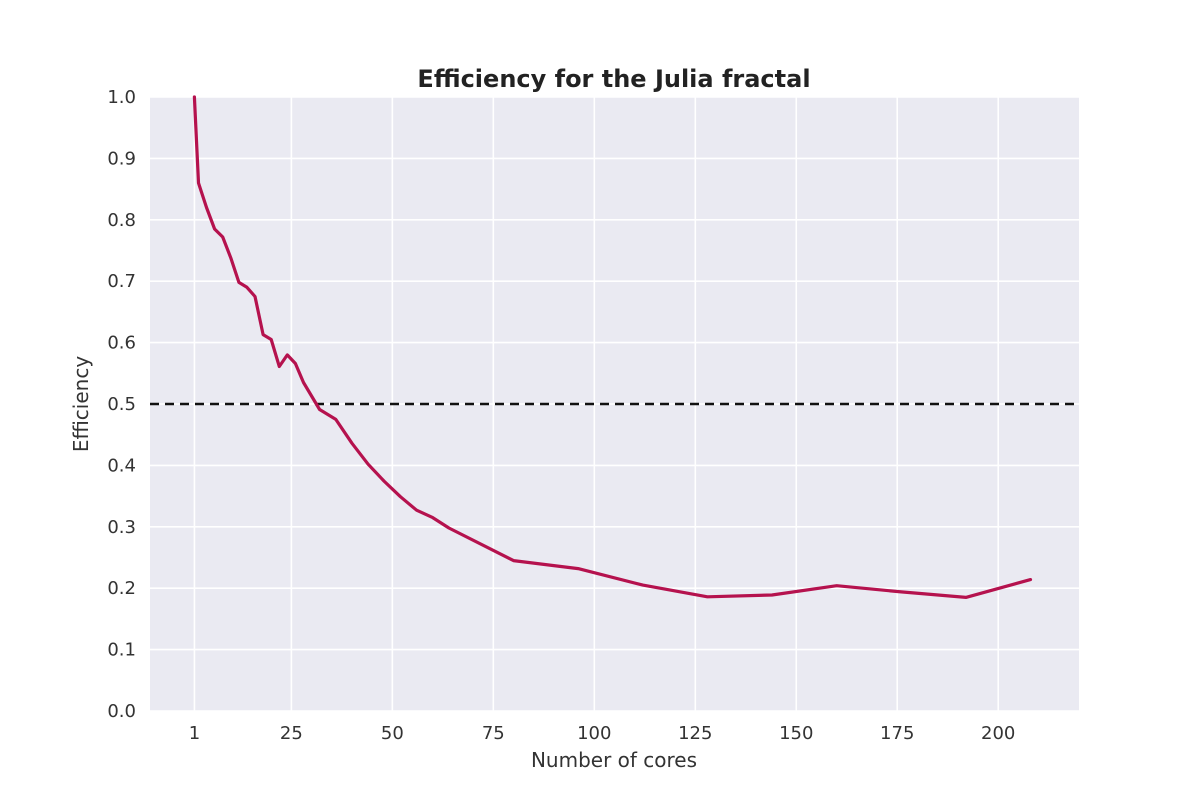 The image size is (1200, 800). Describe the element at coordinates (121, 281) in the screenshot. I see `y-tick-label: 0.7` at that location.